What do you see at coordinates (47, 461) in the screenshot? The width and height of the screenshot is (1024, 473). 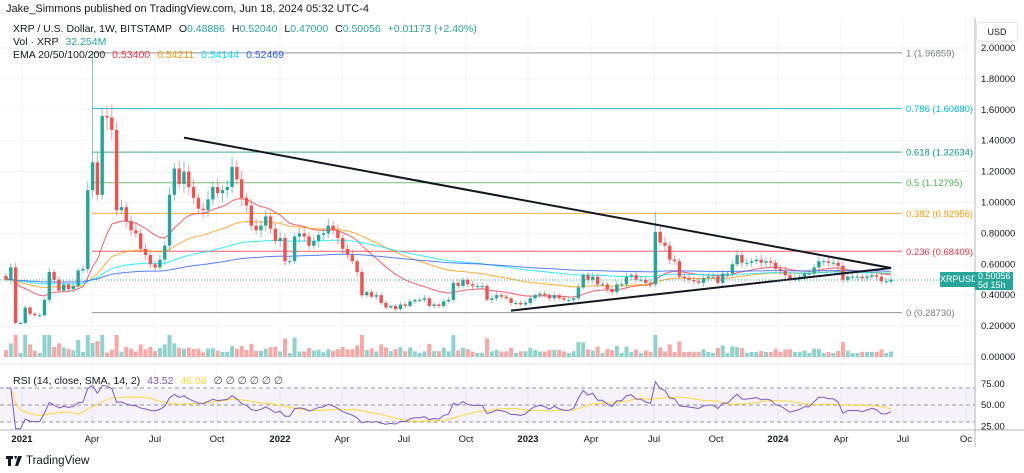 I see `tradingview-logo: TradingView` at bounding box center [47, 461].